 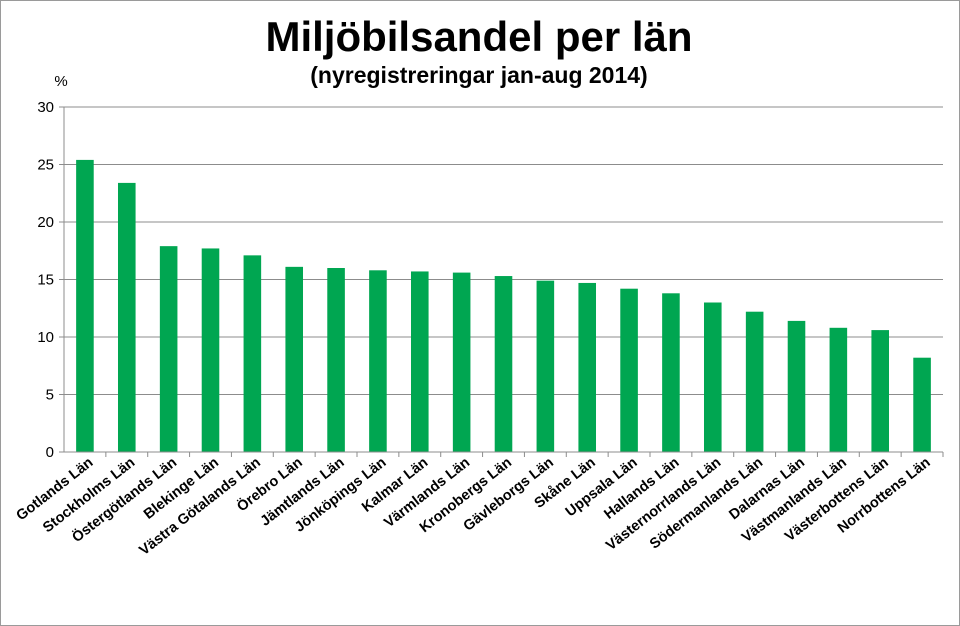 What do you see at coordinates (50, 452) in the screenshot?
I see `y-tick-label: 0` at bounding box center [50, 452].